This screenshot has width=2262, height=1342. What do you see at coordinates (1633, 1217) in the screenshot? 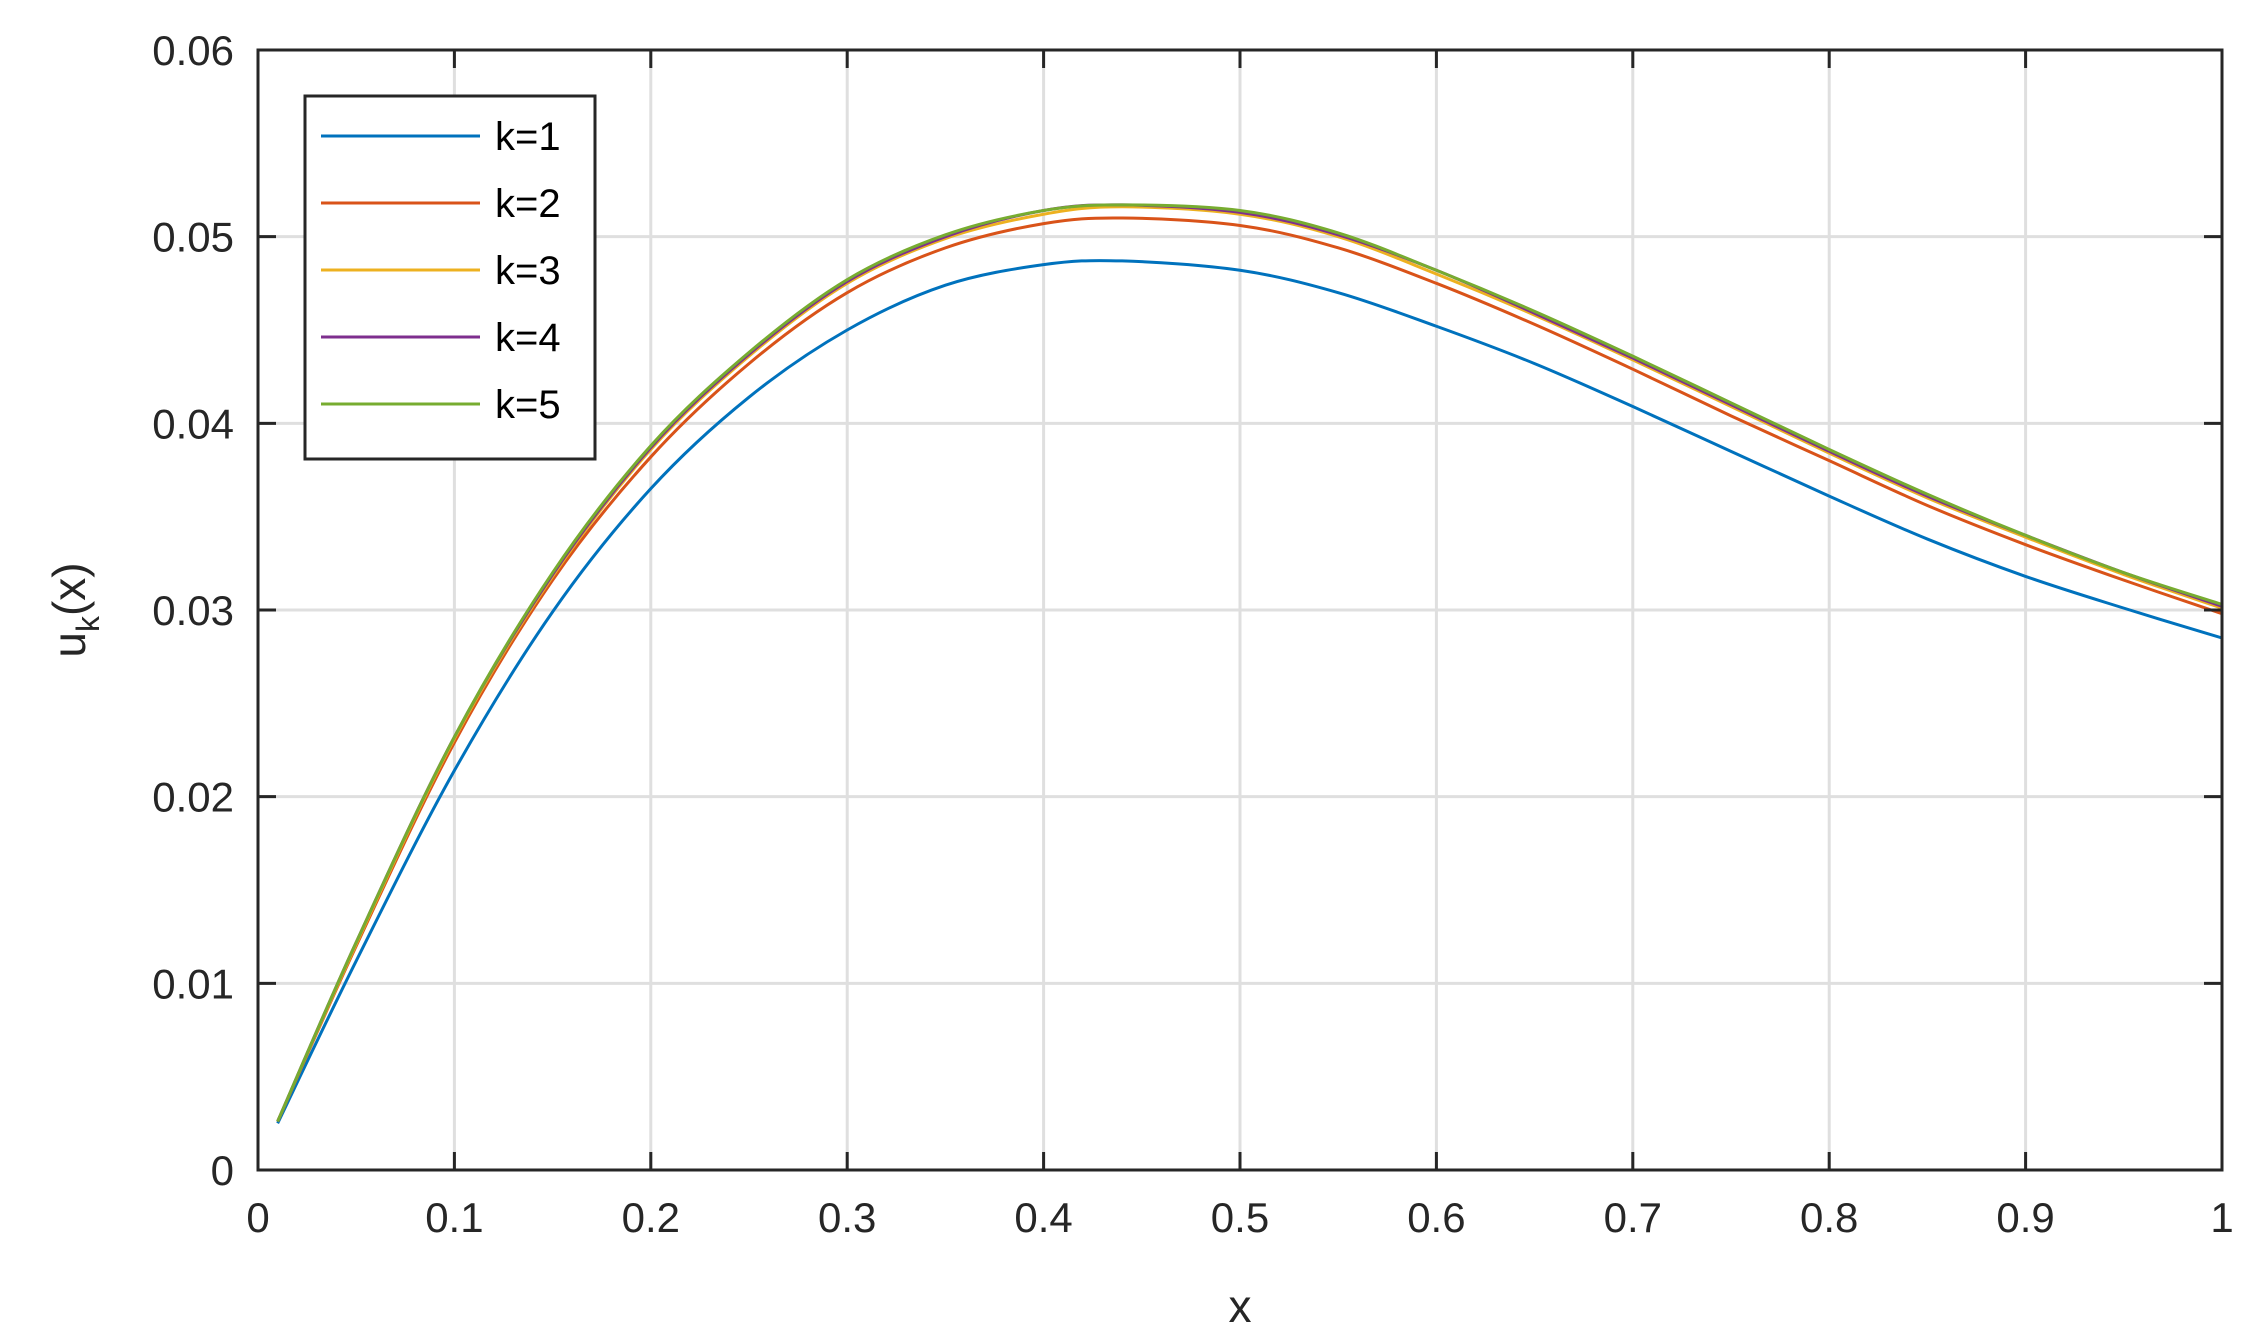
I see `x-tick-label: 0.7` at bounding box center [1633, 1217].